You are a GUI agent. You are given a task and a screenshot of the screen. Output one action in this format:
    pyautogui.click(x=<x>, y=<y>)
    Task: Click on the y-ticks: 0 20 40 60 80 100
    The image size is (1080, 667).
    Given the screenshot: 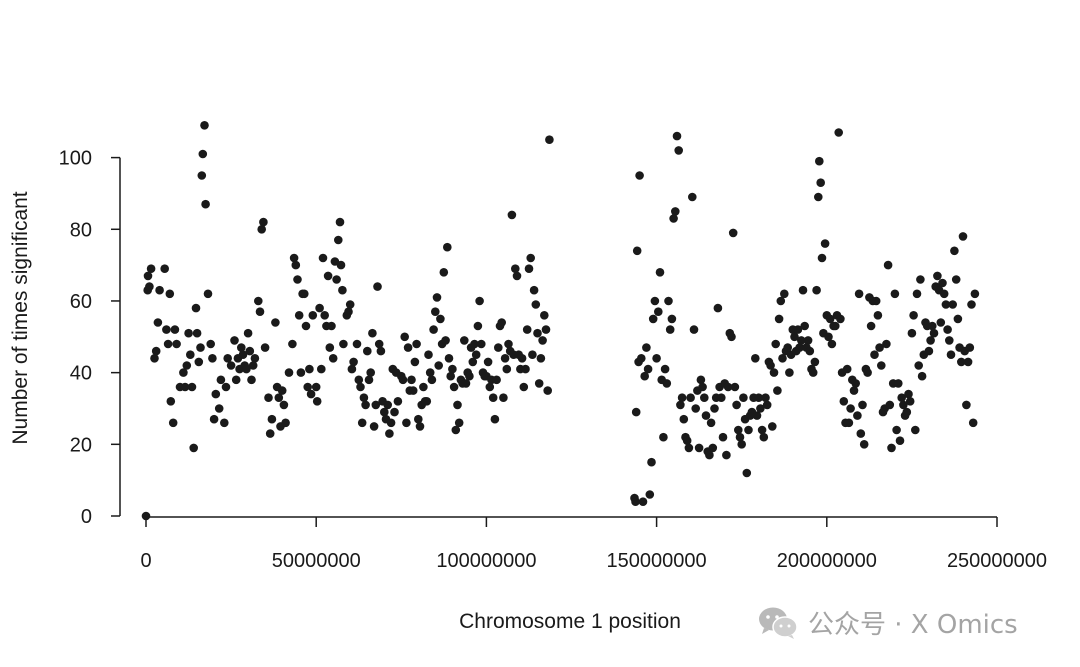 What is the action you would take?
    pyautogui.click(x=89, y=338)
    